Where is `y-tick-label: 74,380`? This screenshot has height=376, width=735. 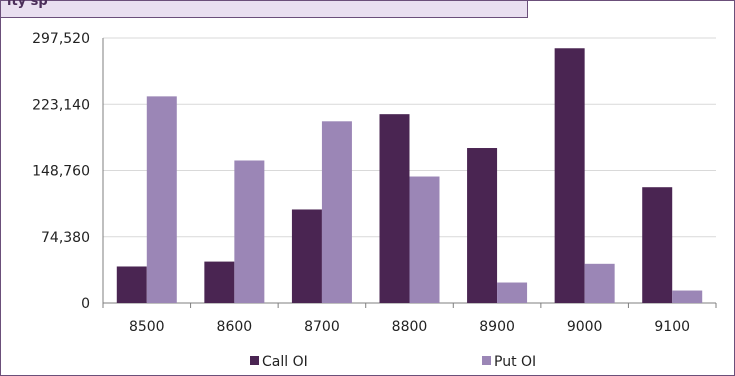
y-tick-label: 74,380 is located at coordinates (65, 238).